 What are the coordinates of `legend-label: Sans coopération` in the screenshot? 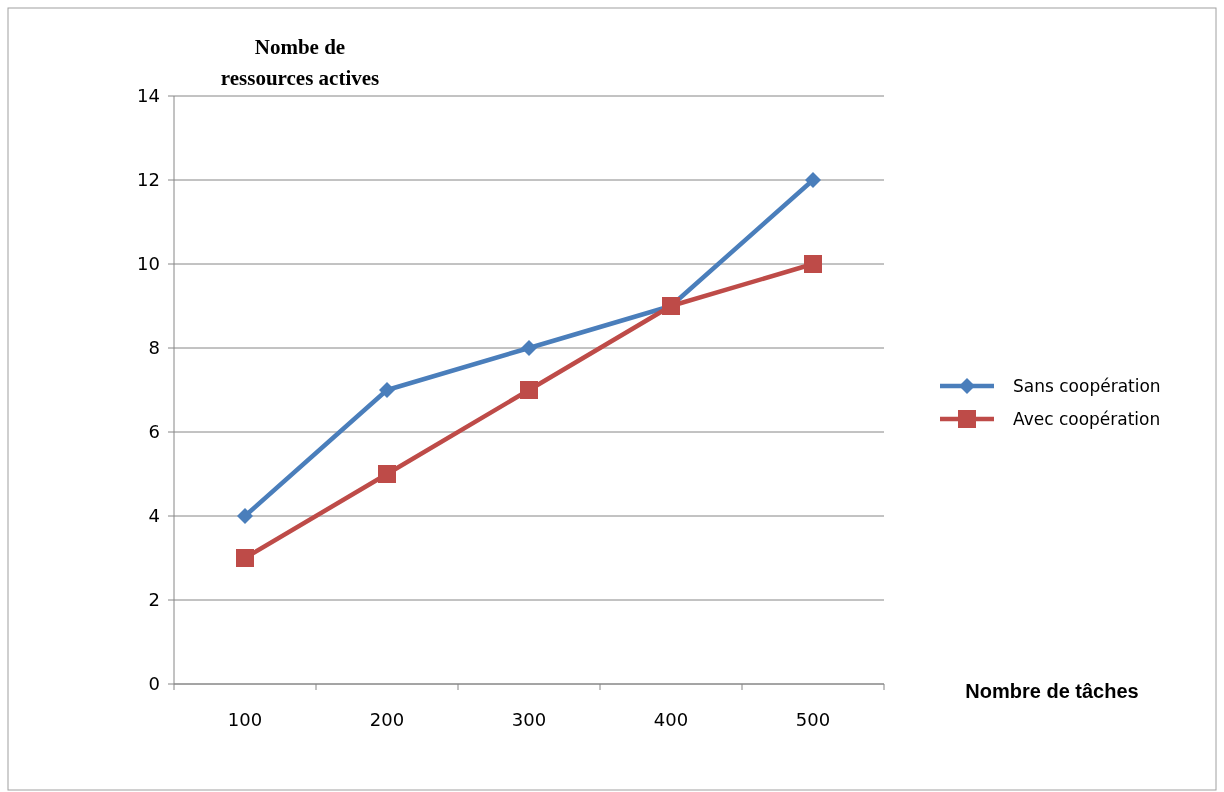 It's located at (1087, 385).